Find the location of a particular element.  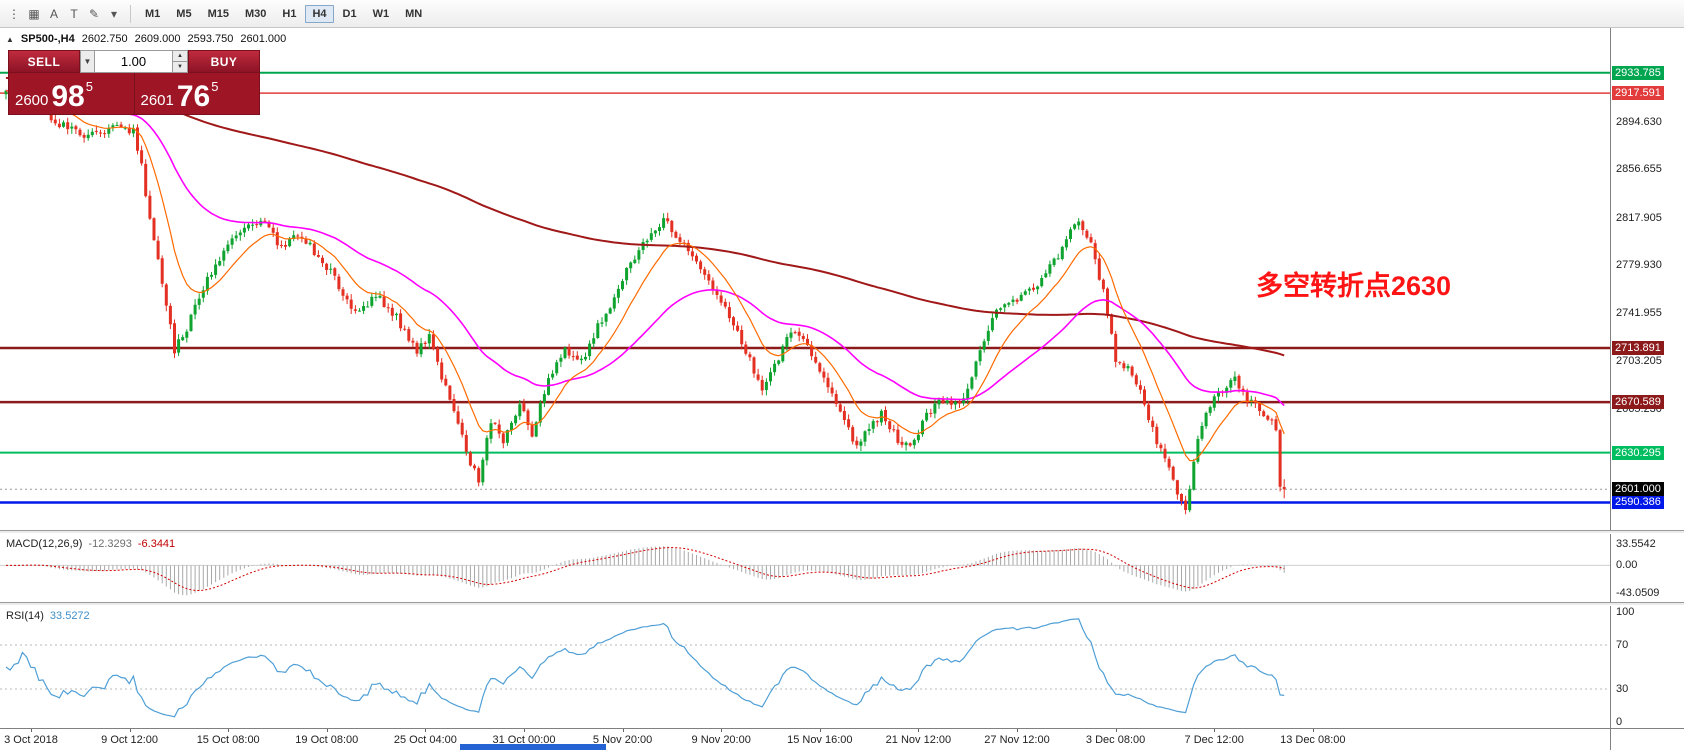

macd-scale-label: 33.5542 is located at coordinates (1636, 544).